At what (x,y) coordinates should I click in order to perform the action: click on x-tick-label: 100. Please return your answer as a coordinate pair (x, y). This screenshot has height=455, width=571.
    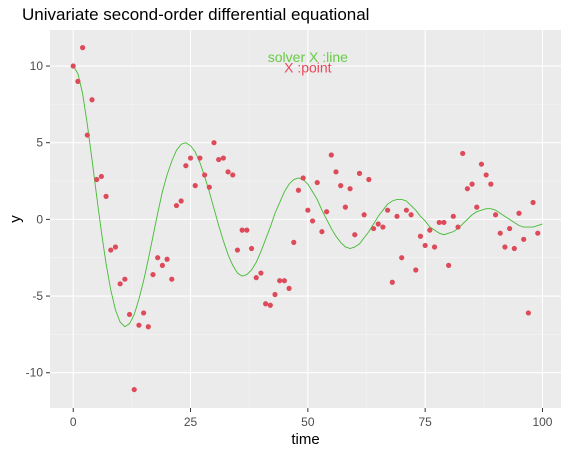
    Looking at the image, I should click on (542, 422).